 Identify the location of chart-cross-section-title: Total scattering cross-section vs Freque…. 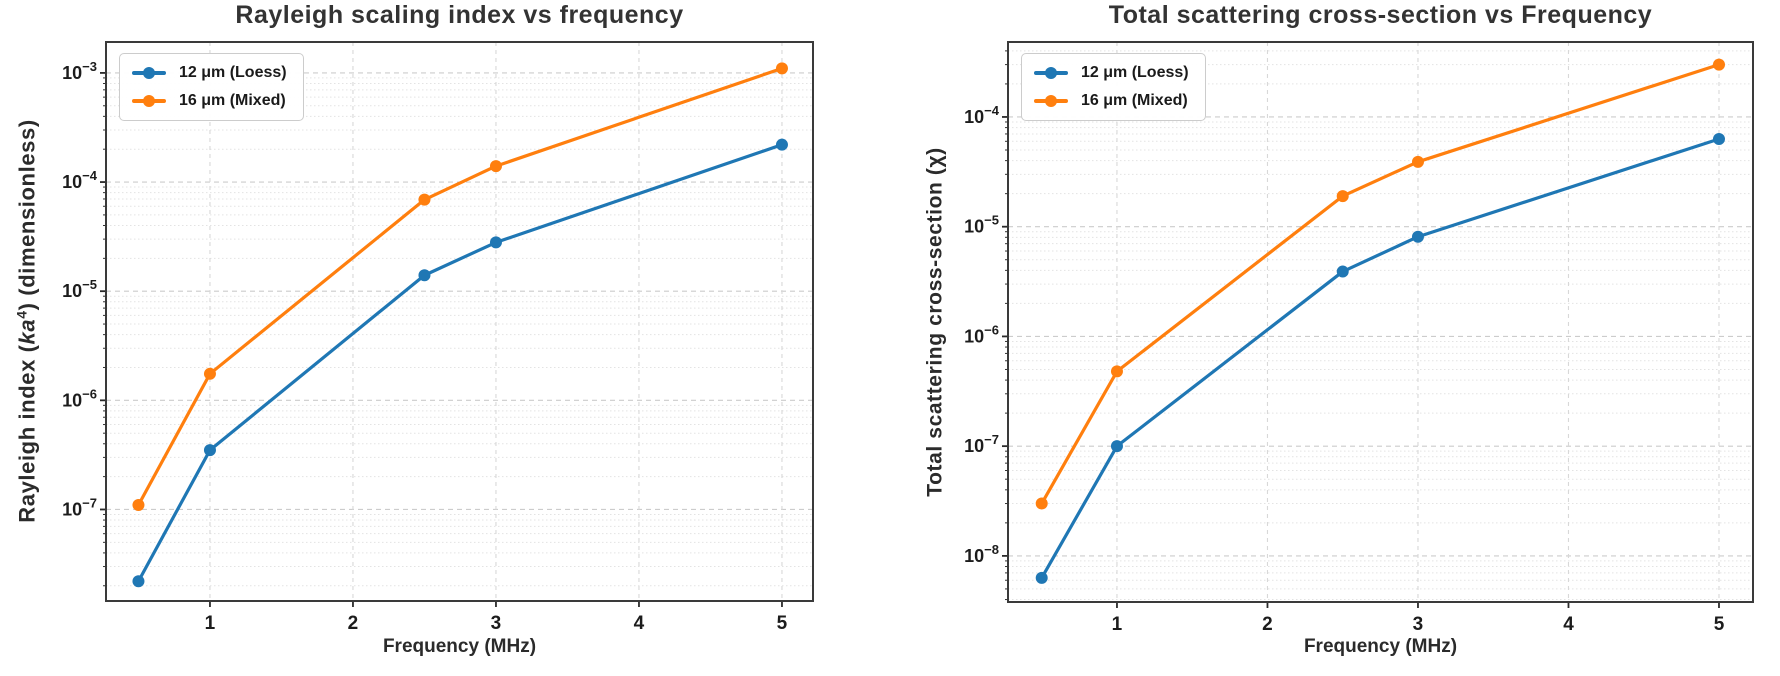
(1380, 15).